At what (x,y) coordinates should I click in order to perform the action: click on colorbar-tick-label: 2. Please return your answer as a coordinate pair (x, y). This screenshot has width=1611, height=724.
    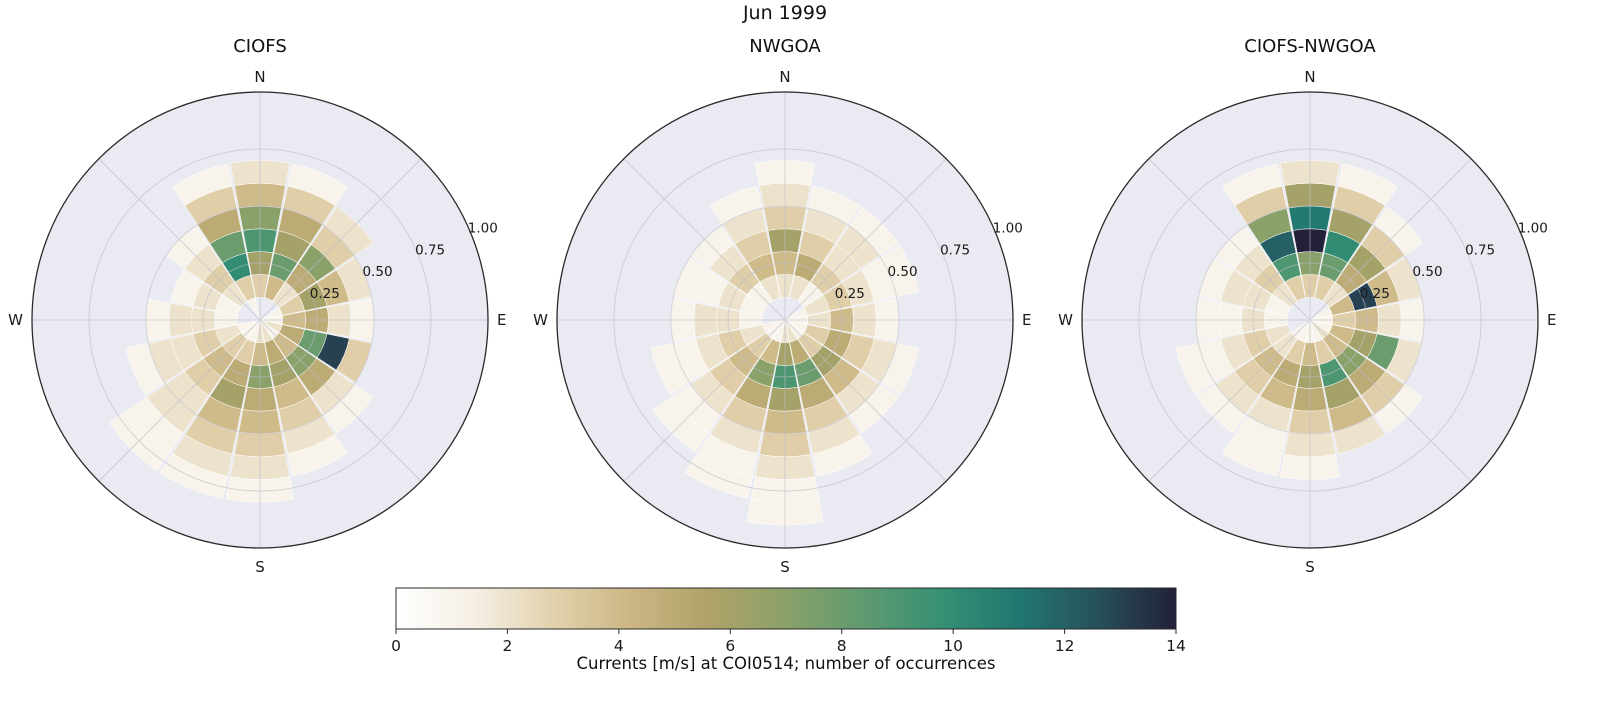
    Looking at the image, I should click on (507, 646).